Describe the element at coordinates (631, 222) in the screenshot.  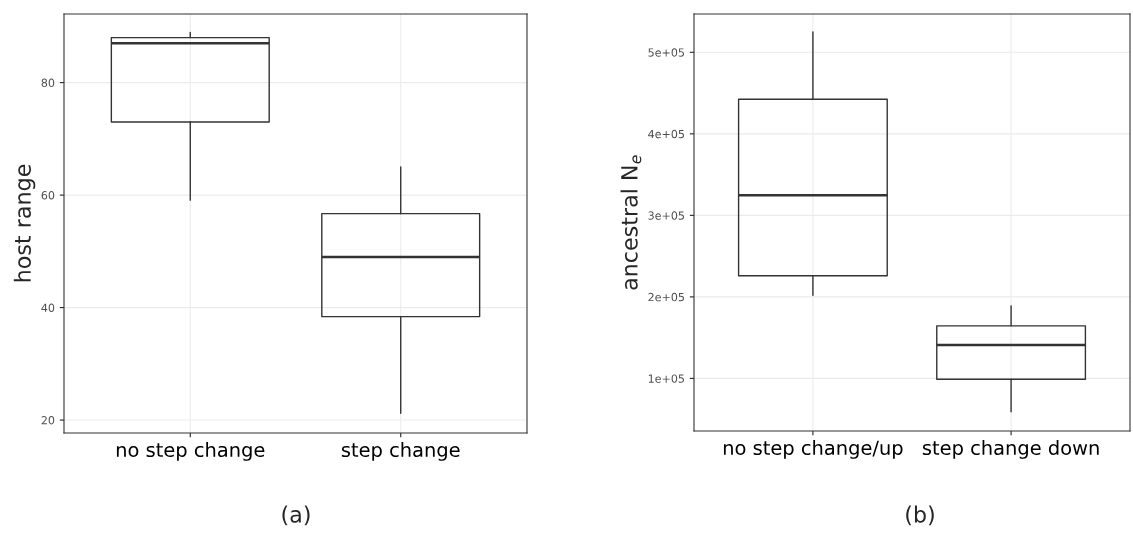
I see `y-axis-title: ancestral N$_{e}$` at that location.